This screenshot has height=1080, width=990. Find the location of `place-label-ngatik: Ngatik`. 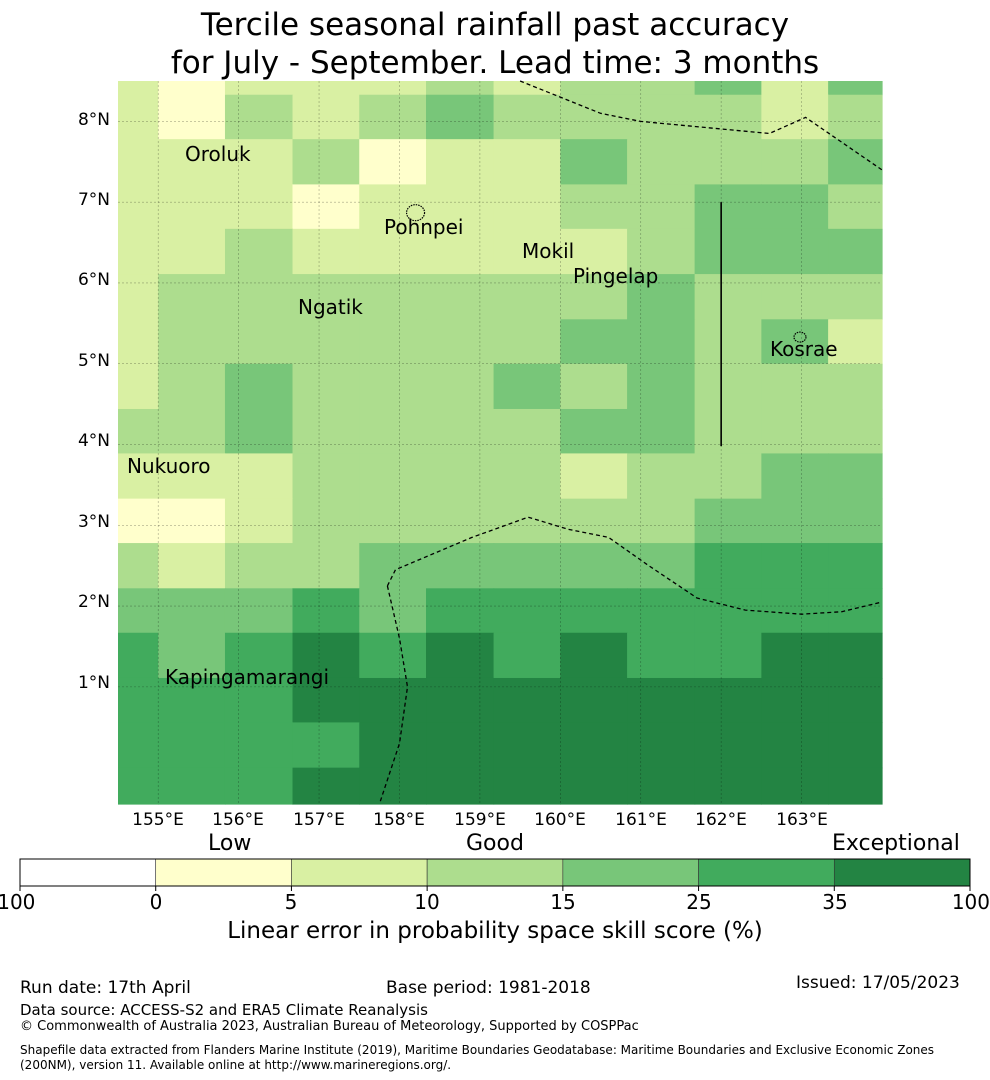

place-label-ngatik: Ngatik is located at coordinates (330, 307).